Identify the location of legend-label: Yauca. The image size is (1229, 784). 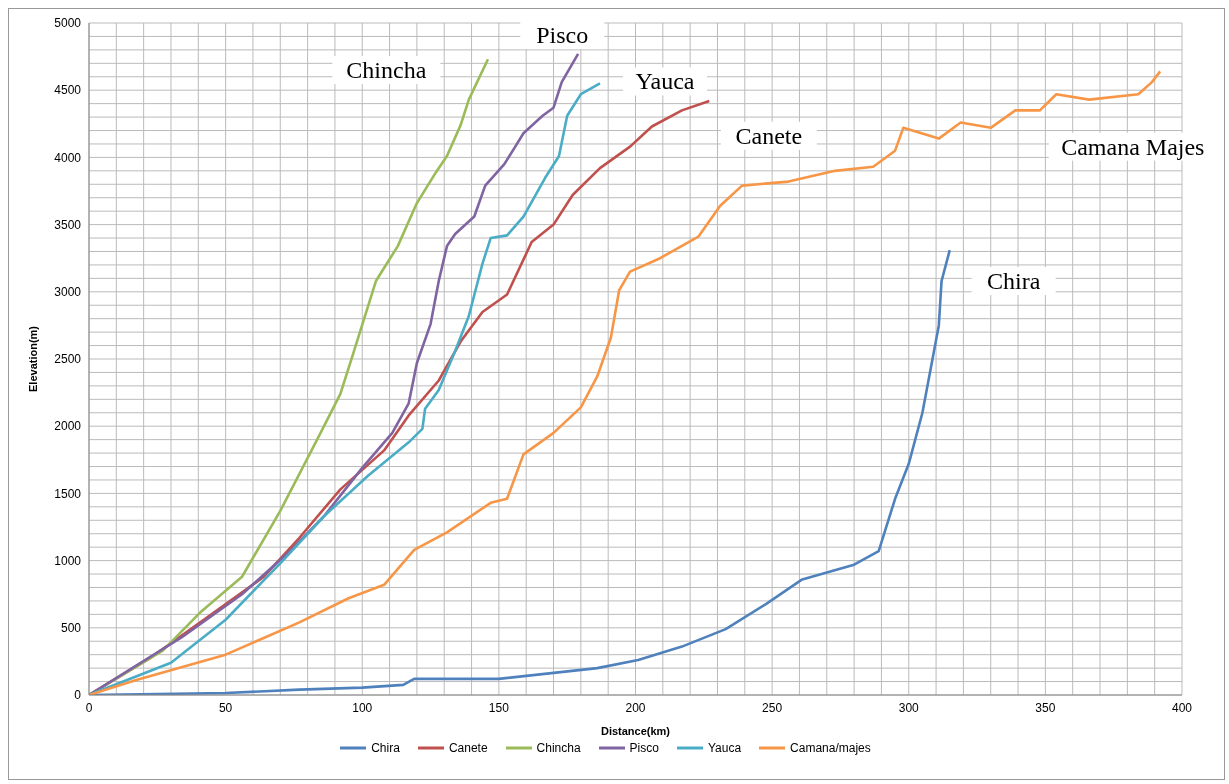
(724, 748).